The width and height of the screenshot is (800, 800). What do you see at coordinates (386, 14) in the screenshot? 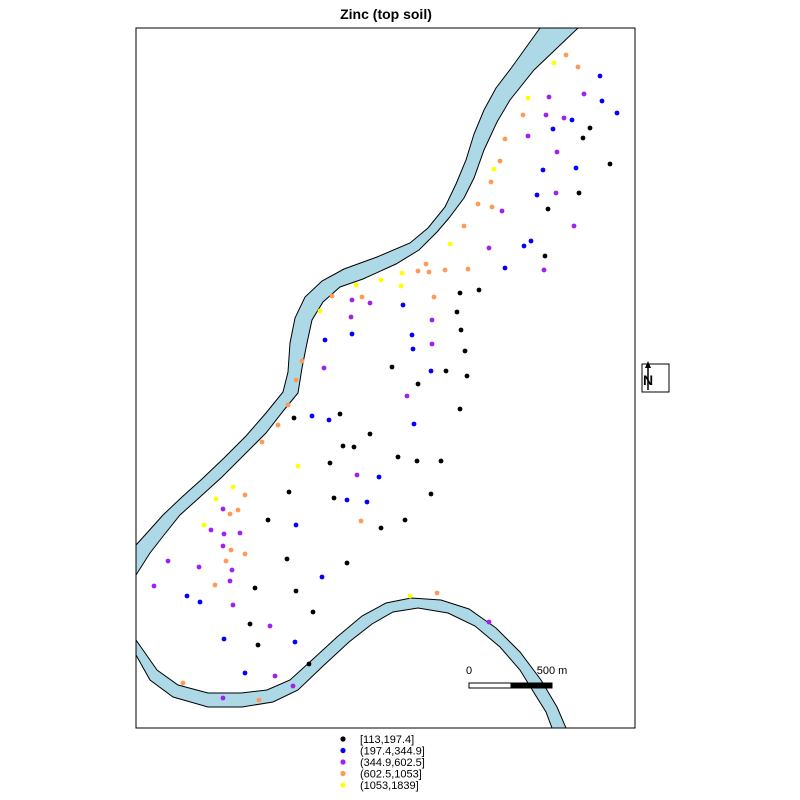
I see `map-title: Zinc (top soil)` at bounding box center [386, 14].